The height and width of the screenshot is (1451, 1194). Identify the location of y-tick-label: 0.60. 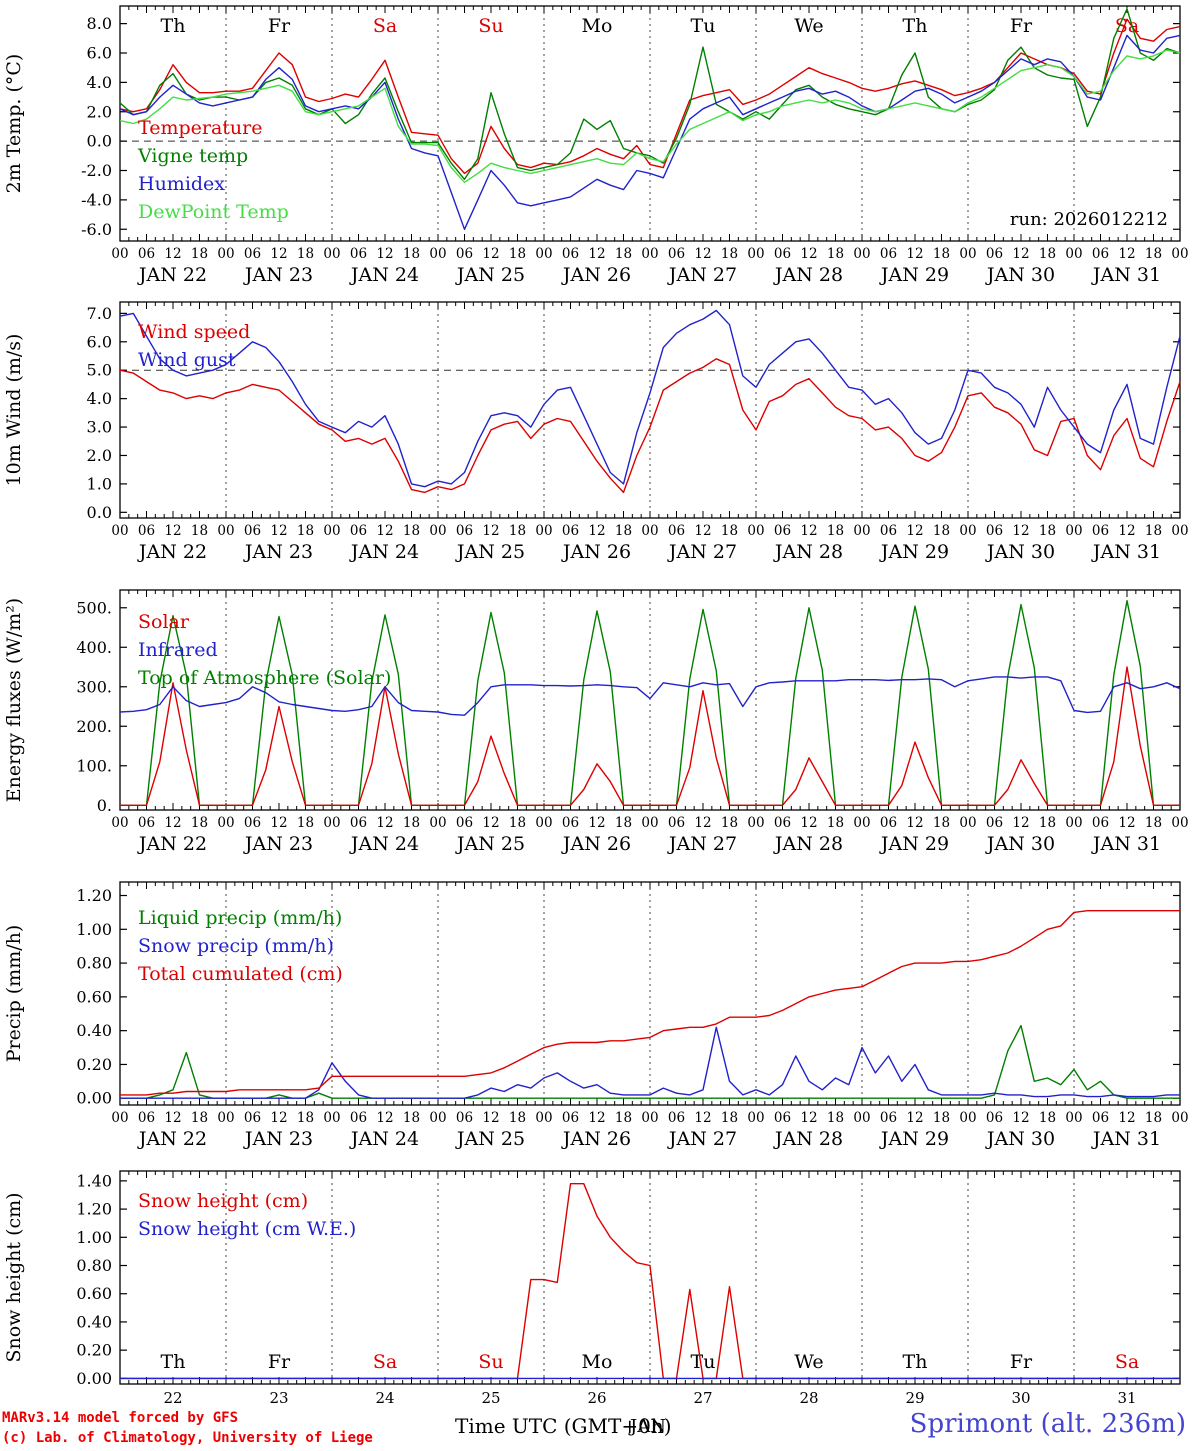
(94, 996).